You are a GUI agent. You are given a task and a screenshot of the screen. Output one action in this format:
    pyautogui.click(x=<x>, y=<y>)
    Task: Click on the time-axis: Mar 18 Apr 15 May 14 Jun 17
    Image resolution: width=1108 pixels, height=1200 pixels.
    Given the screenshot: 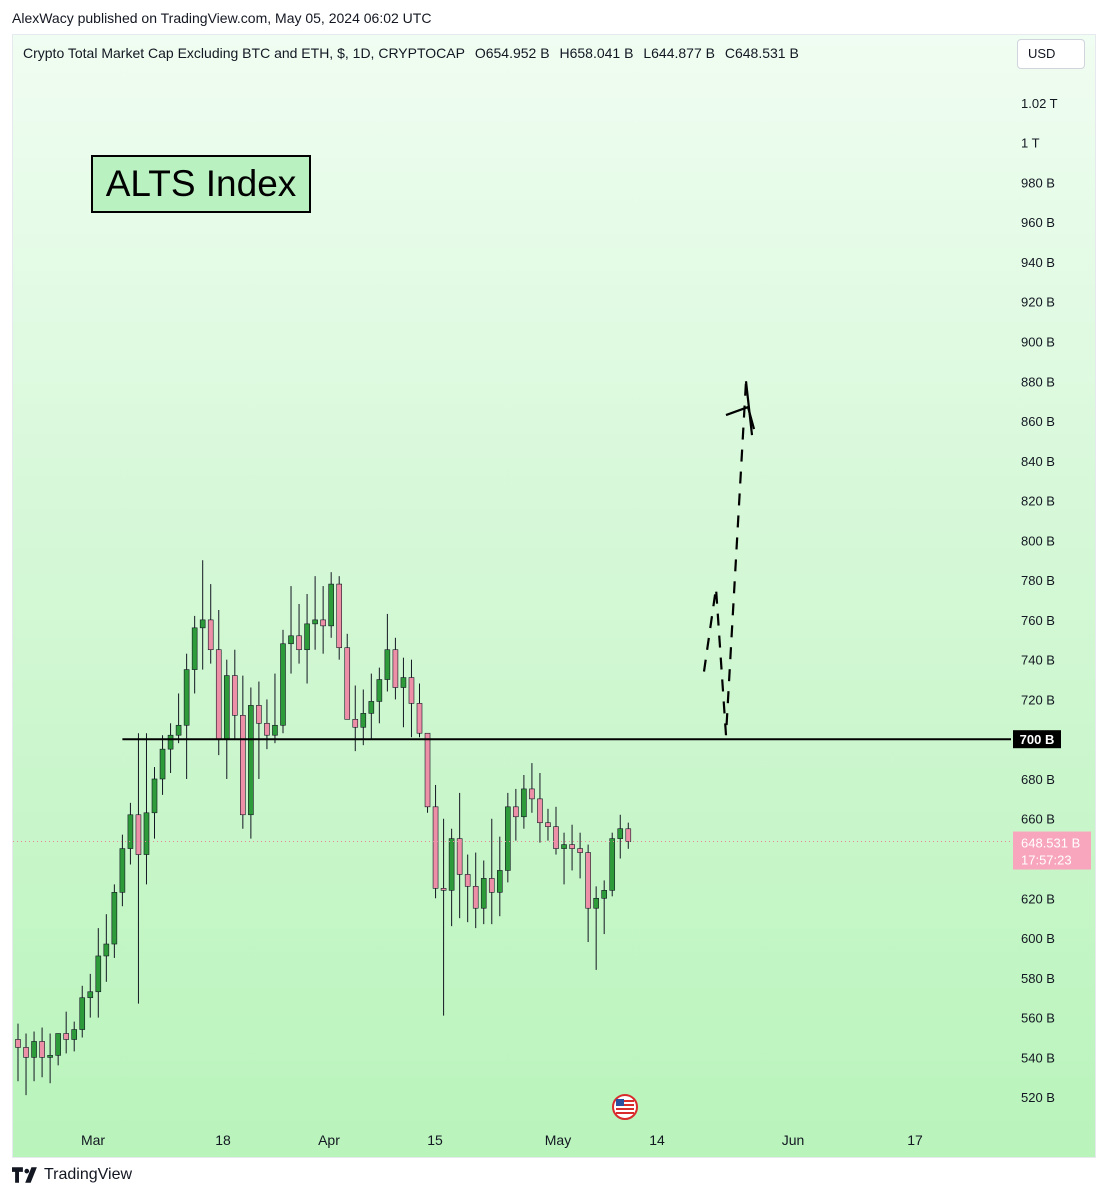 What is the action you would take?
    pyautogui.click(x=502, y=1121)
    